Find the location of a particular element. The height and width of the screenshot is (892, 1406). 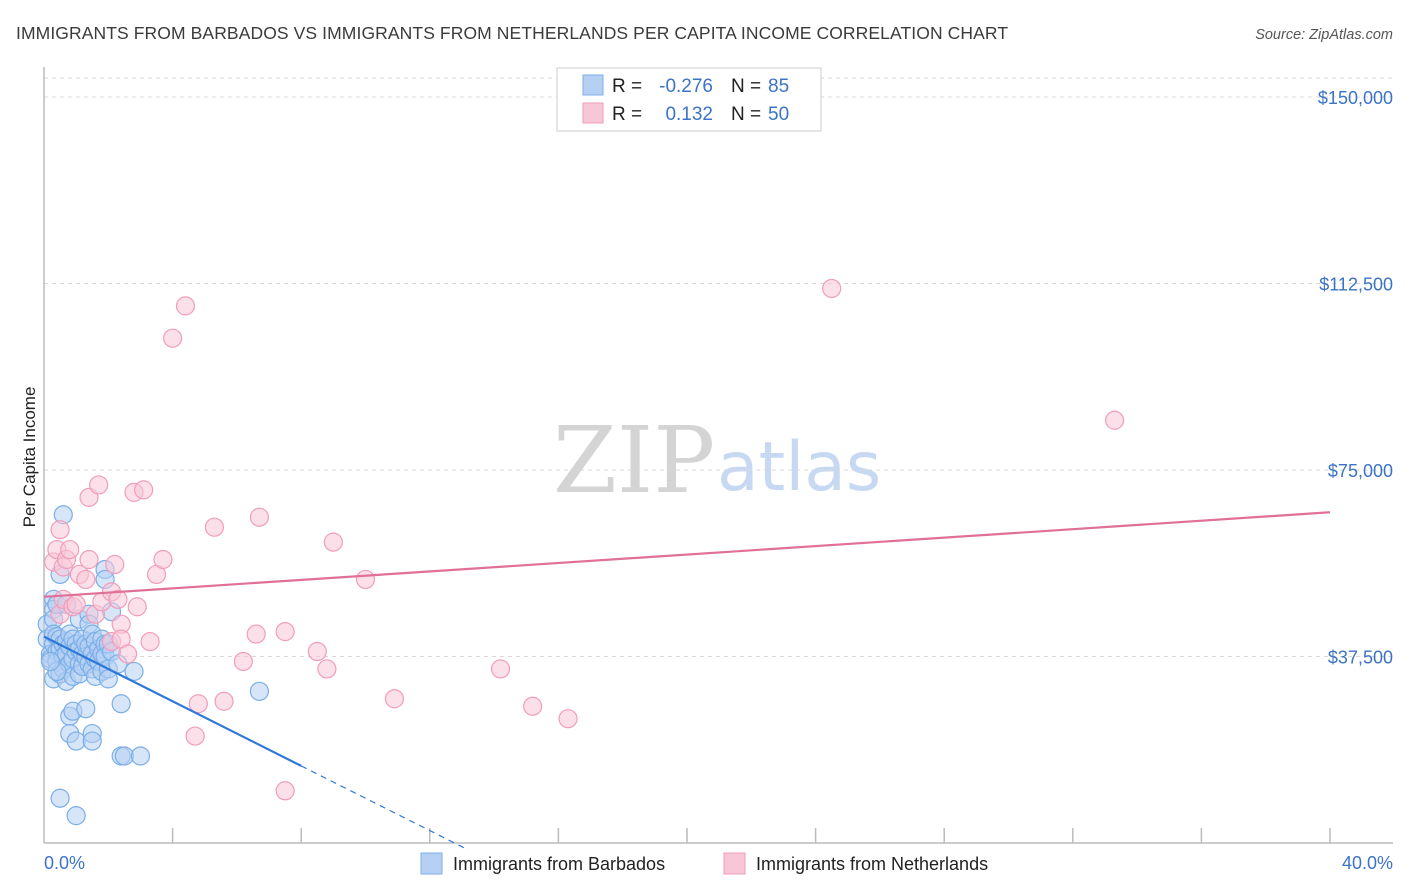

stats-legend: R = -0.276 N = 85 R = 0.132 N = 50 is located at coordinates (689, 99).